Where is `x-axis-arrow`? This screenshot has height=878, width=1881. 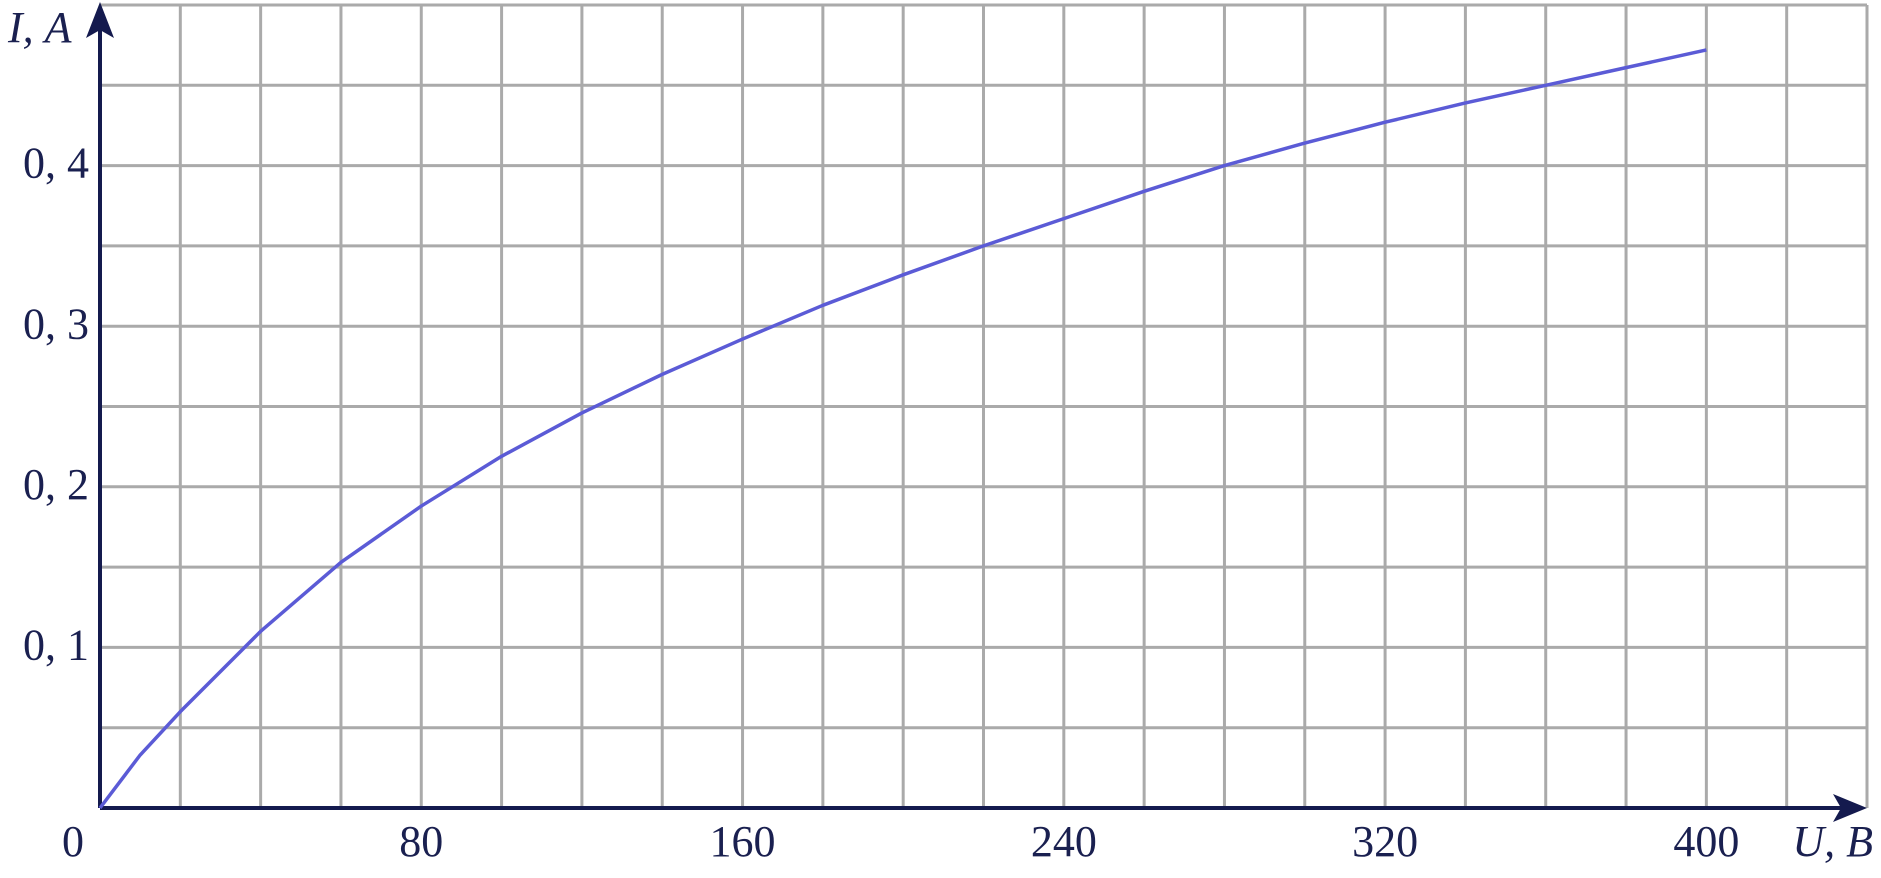 x-axis-arrow is located at coordinates (1850, 808).